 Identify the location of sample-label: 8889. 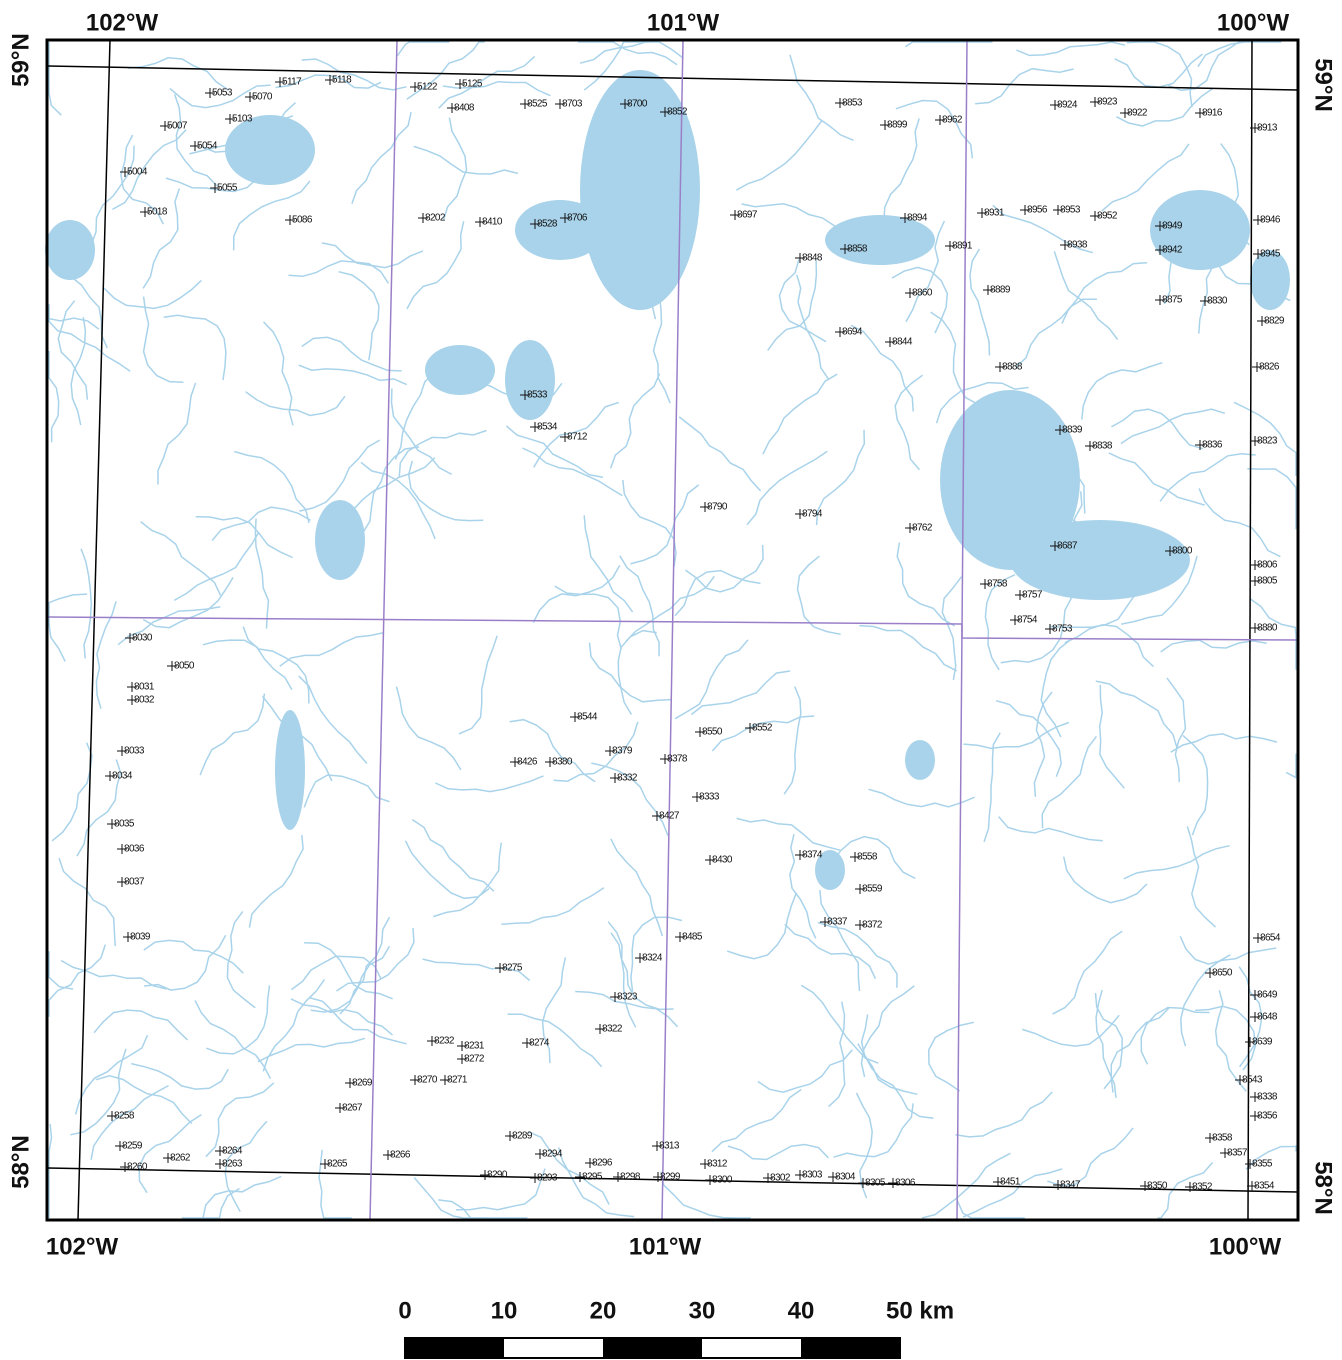
(1000, 290).